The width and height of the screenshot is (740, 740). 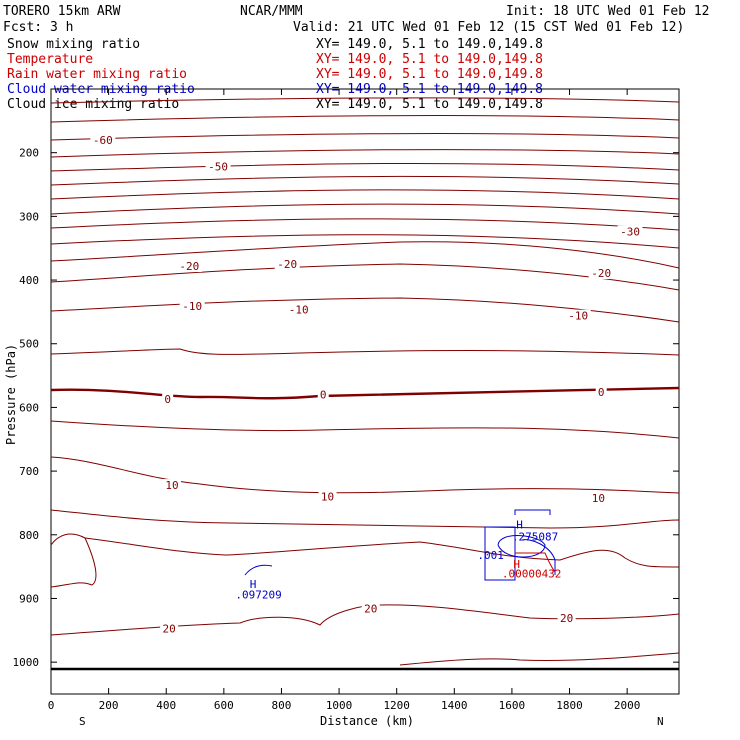 I want to click on annotation-label: .00000432, so click(x=532, y=574).